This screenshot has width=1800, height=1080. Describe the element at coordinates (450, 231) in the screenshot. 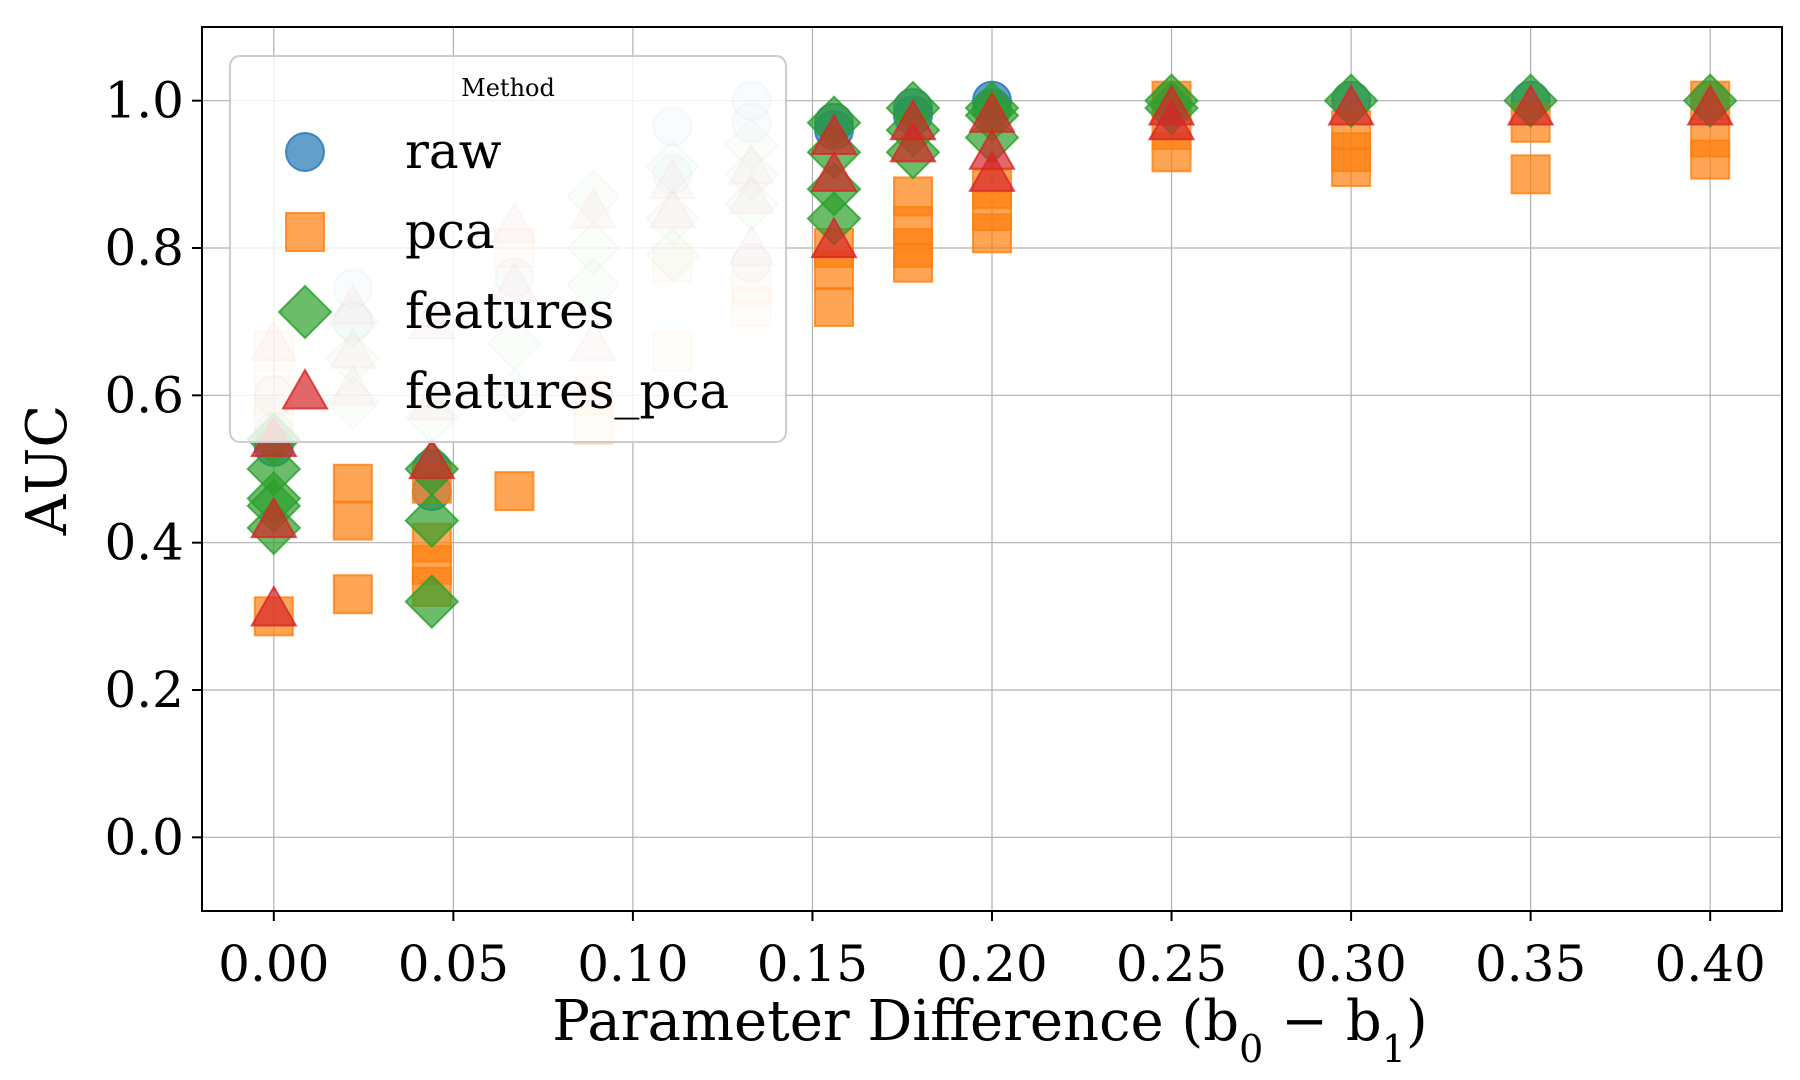

I see `legend-entry-pca: pca` at that location.